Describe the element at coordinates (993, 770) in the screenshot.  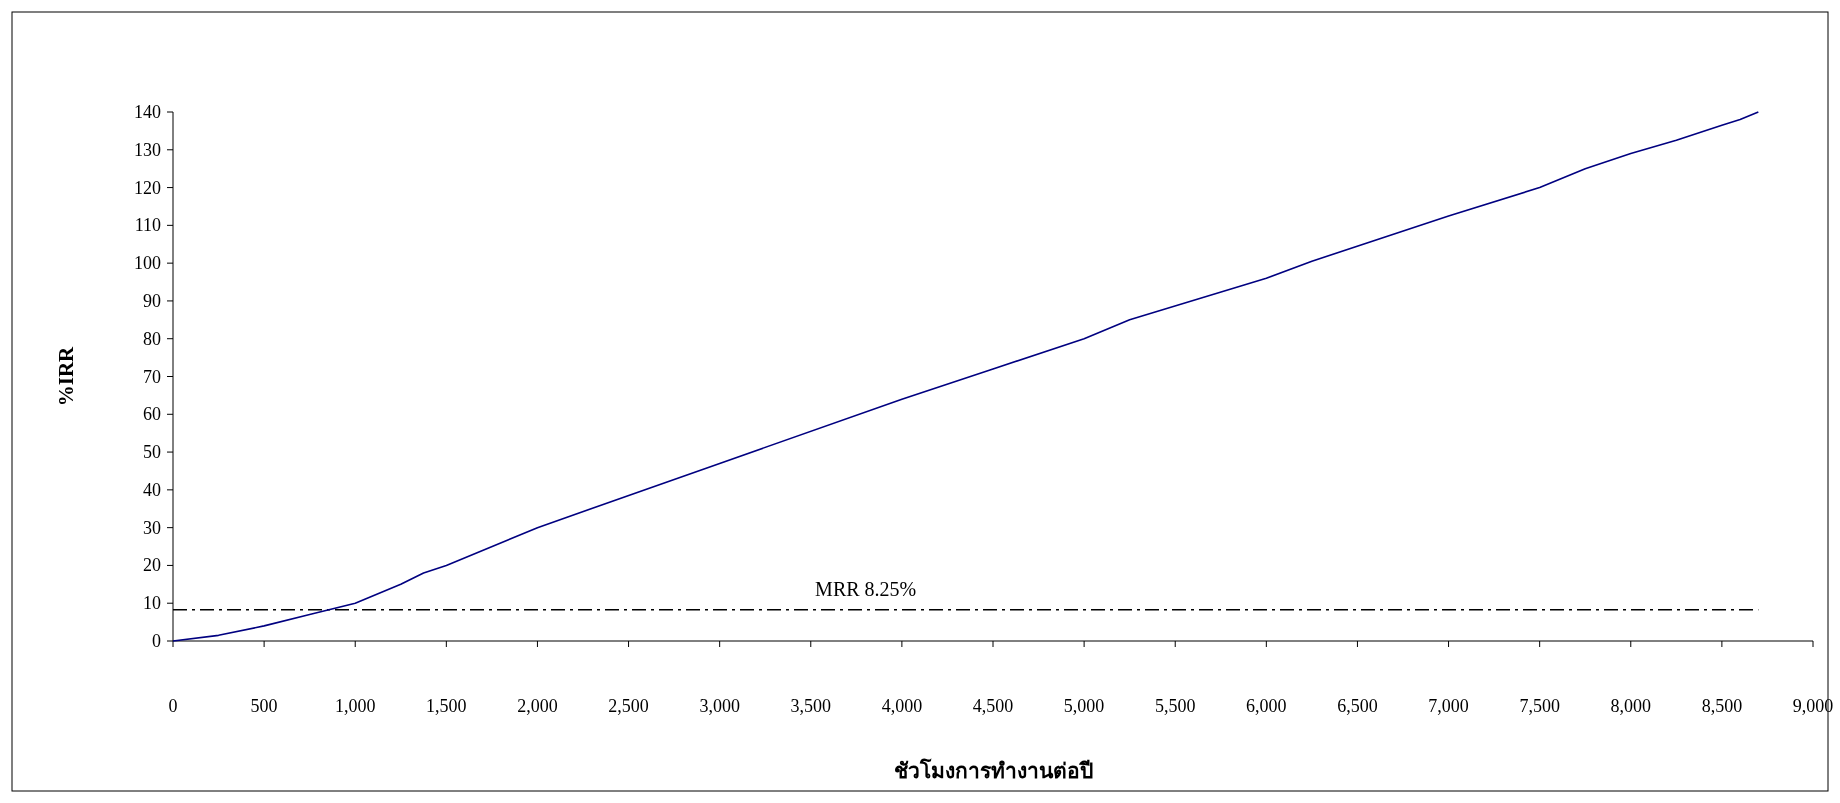
I see `x-axis-title: ชัวโมงการทำงานต่อปี` at that location.